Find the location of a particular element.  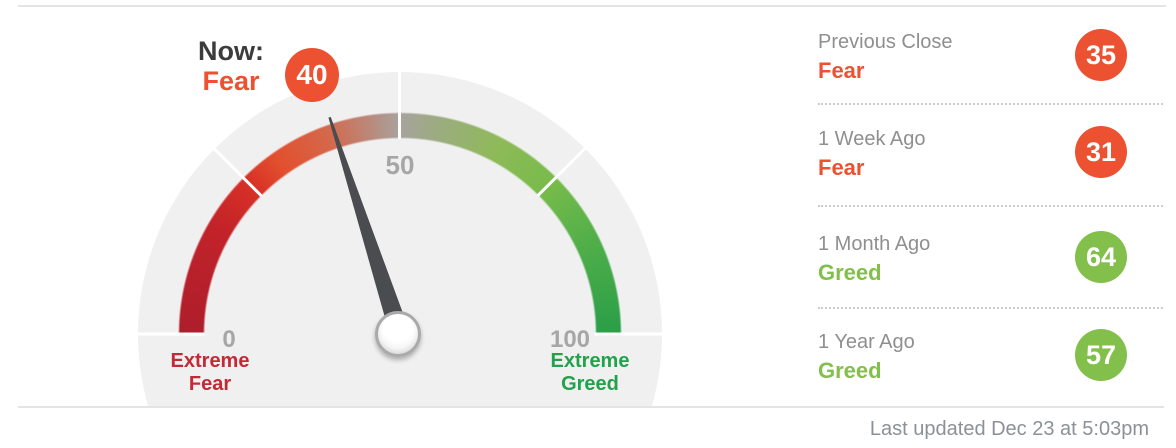

top-divider is located at coordinates (592, 6).